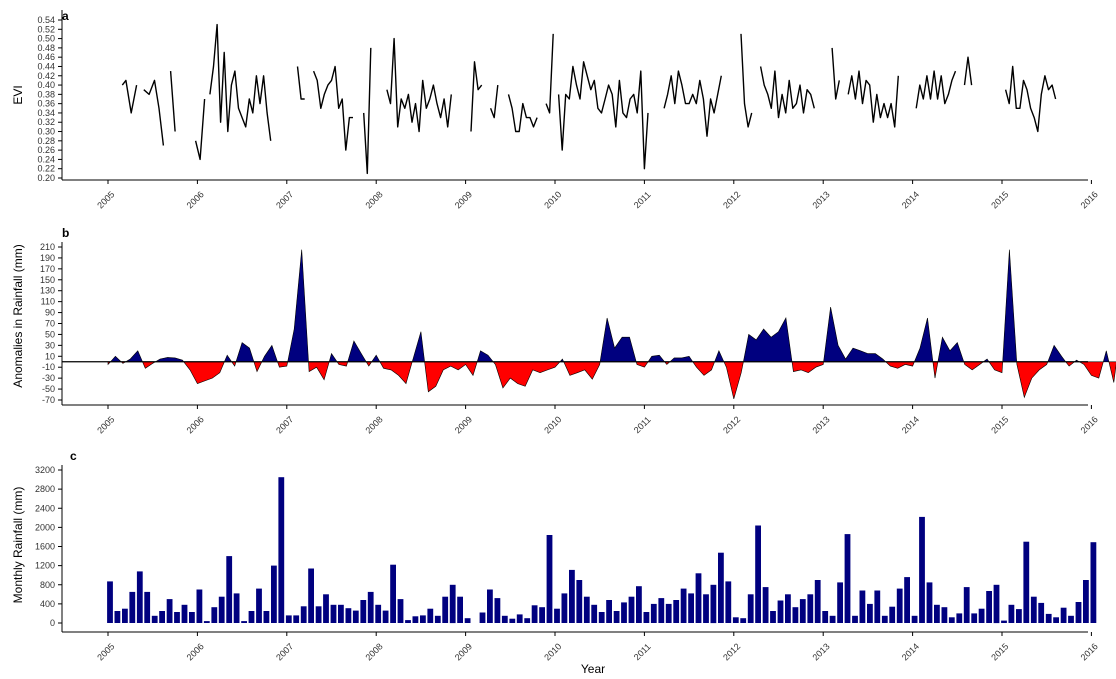 This screenshot has height=679, width=1116. I want to click on panel-a-xtick-label: 2014, so click(910, 199).